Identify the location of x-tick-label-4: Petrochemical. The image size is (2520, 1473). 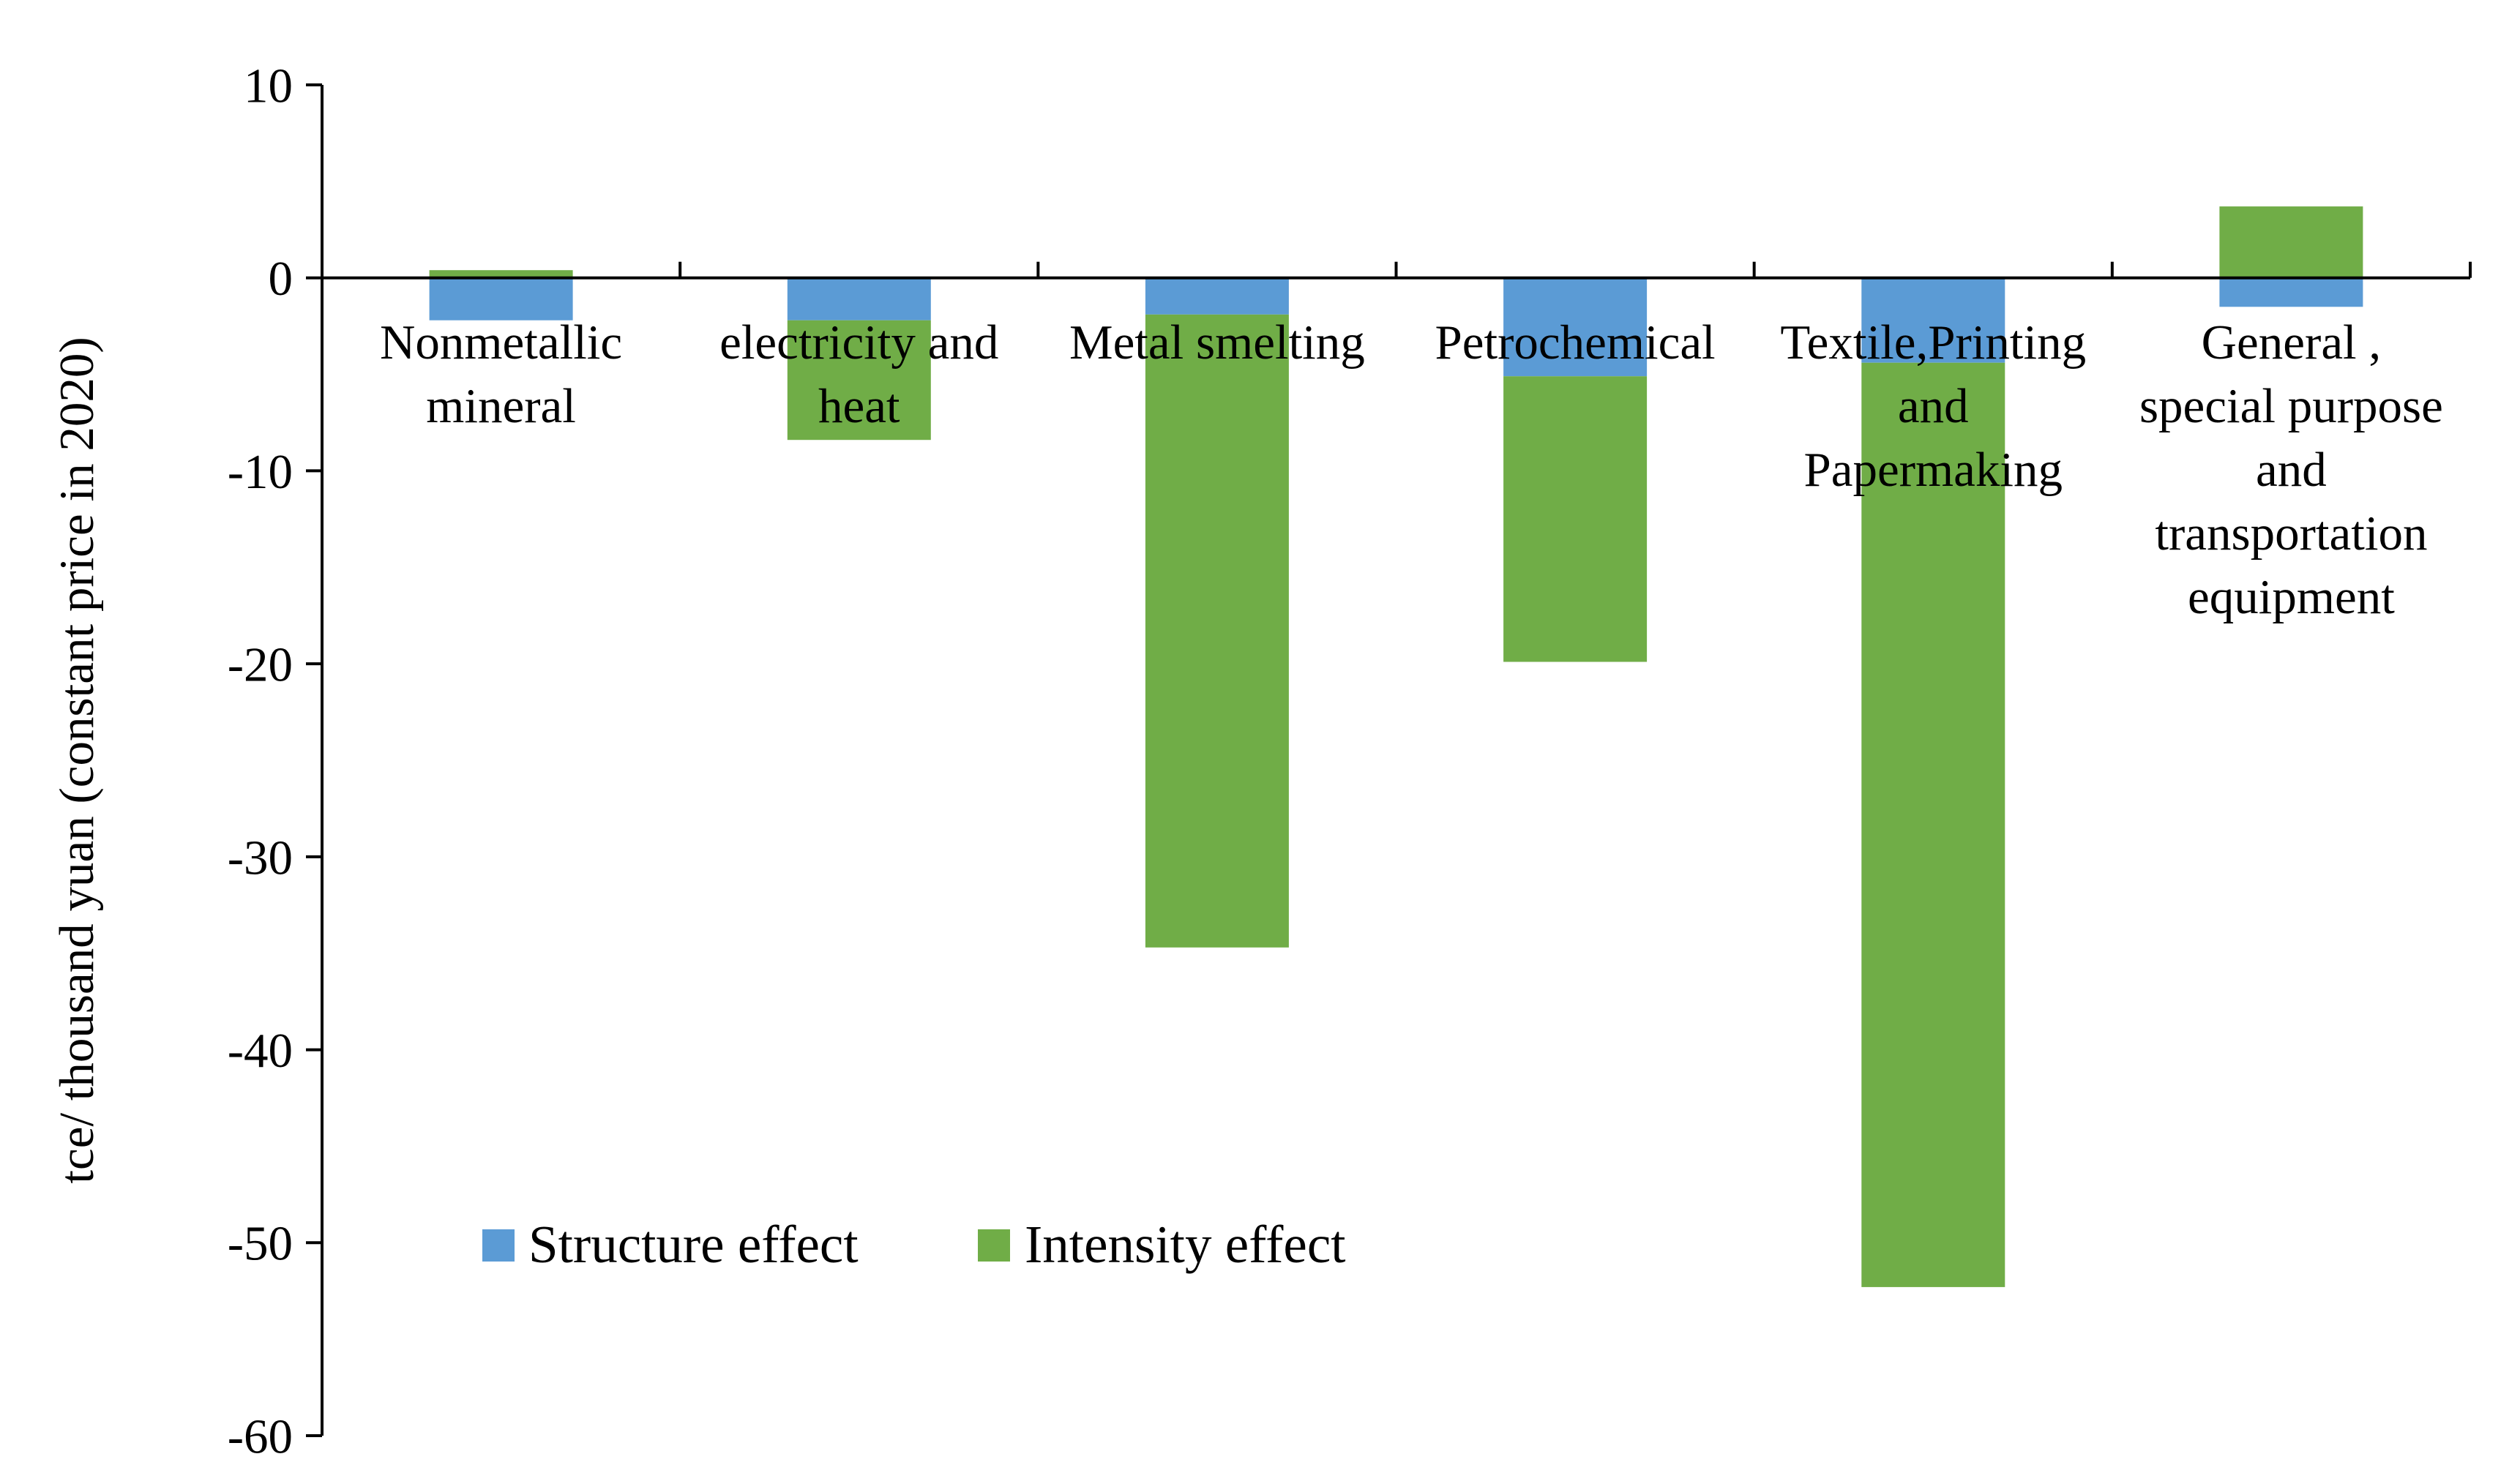
(1575, 342).